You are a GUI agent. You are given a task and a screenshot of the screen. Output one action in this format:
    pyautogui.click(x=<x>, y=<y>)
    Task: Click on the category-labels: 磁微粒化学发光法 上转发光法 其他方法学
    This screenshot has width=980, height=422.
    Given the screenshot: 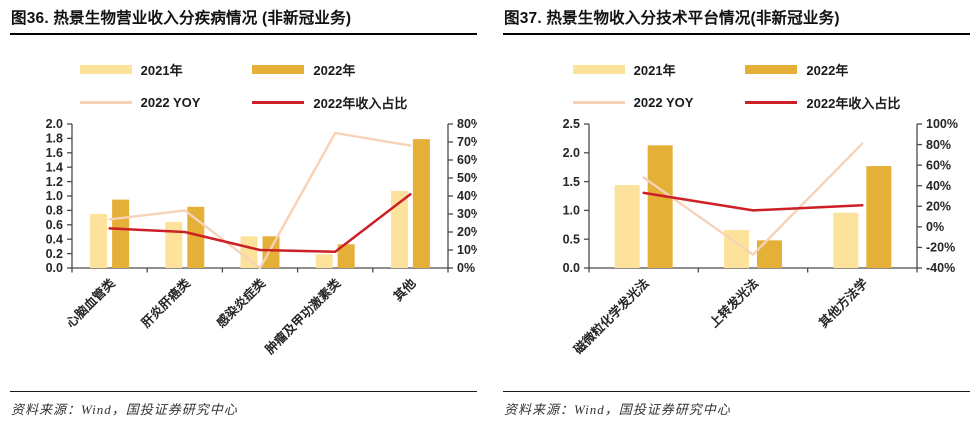 What is the action you would take?
    pyautogui.click(x=720, y=316)
    